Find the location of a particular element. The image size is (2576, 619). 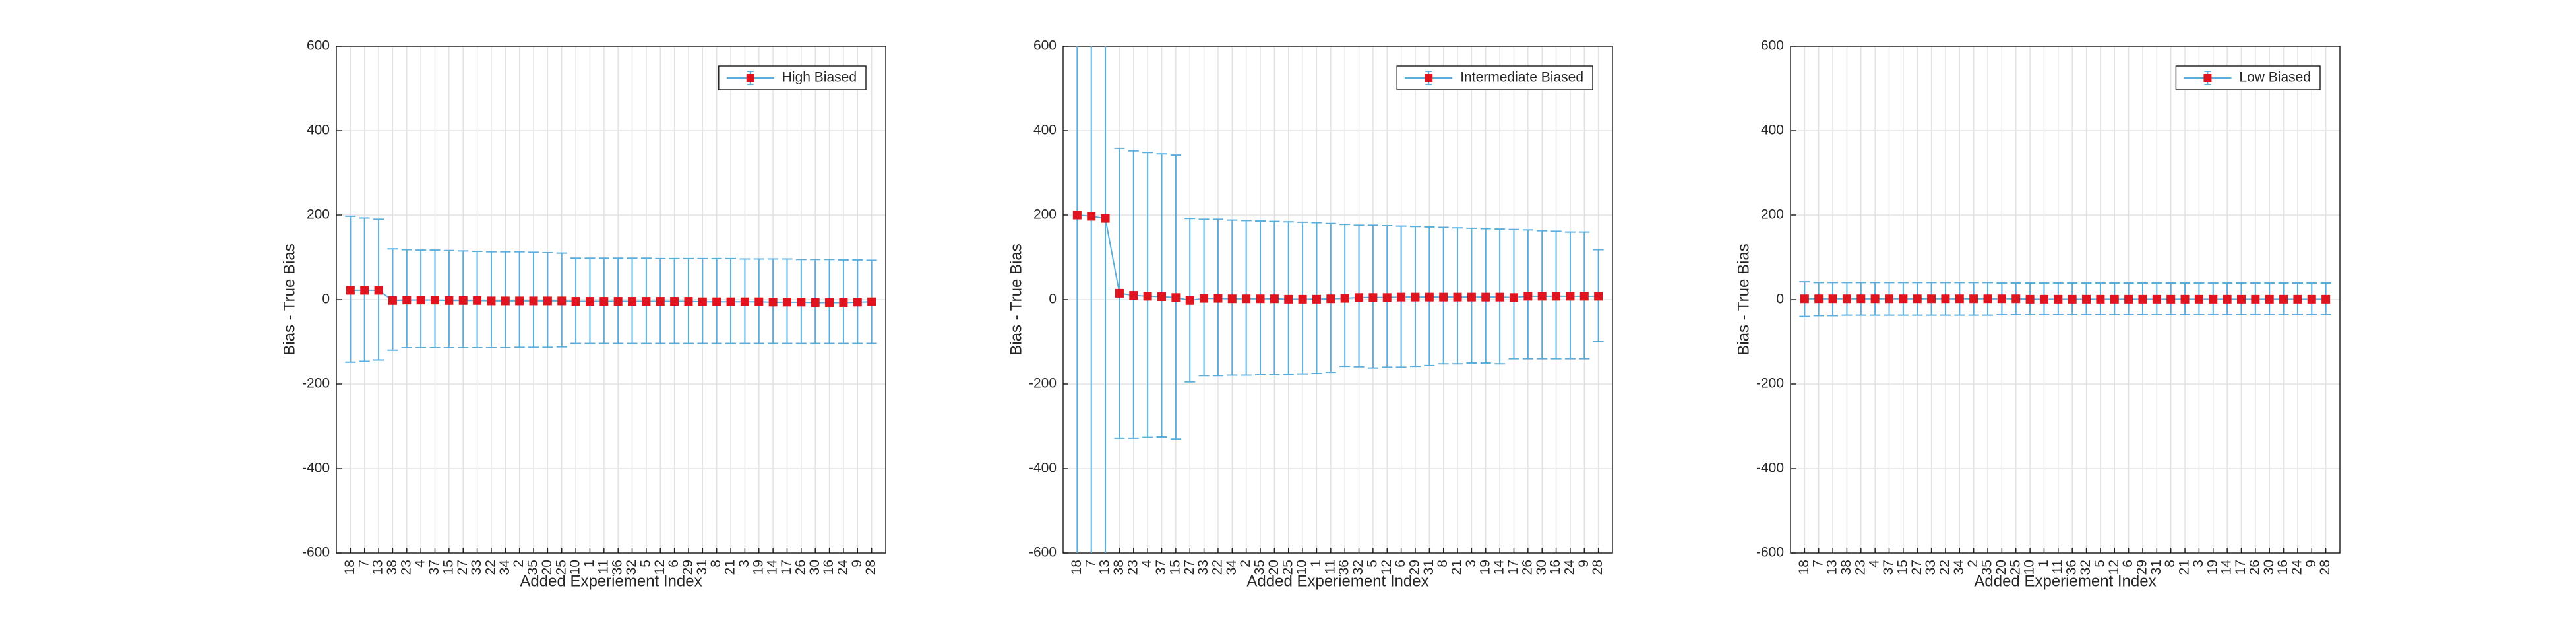

legend-marker is located at coordinates (1429, 78).